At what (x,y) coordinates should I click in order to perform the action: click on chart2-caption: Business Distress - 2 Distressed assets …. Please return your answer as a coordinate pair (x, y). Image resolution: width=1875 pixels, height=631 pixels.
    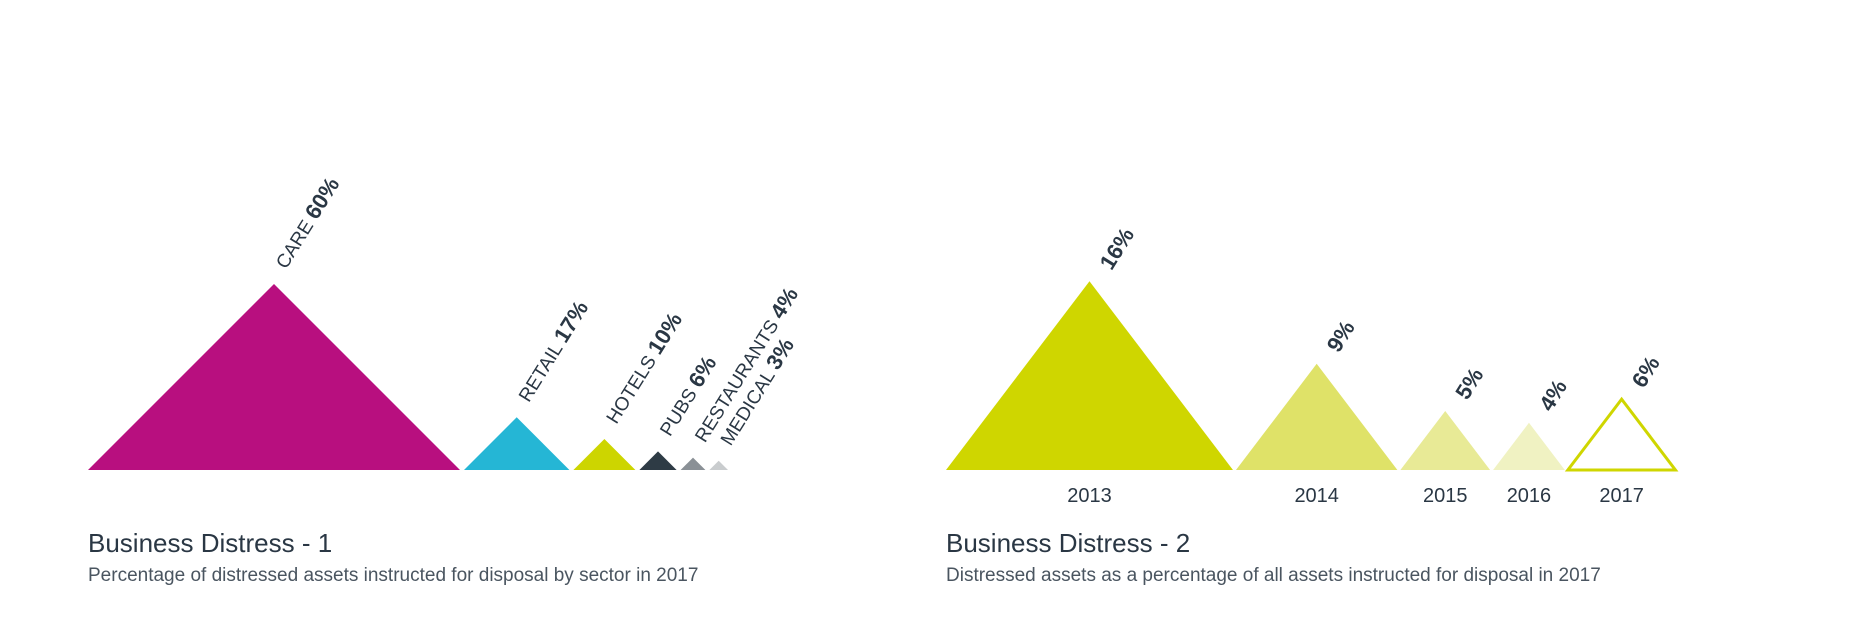
    Looking at the image, I should click on (1273, 557).